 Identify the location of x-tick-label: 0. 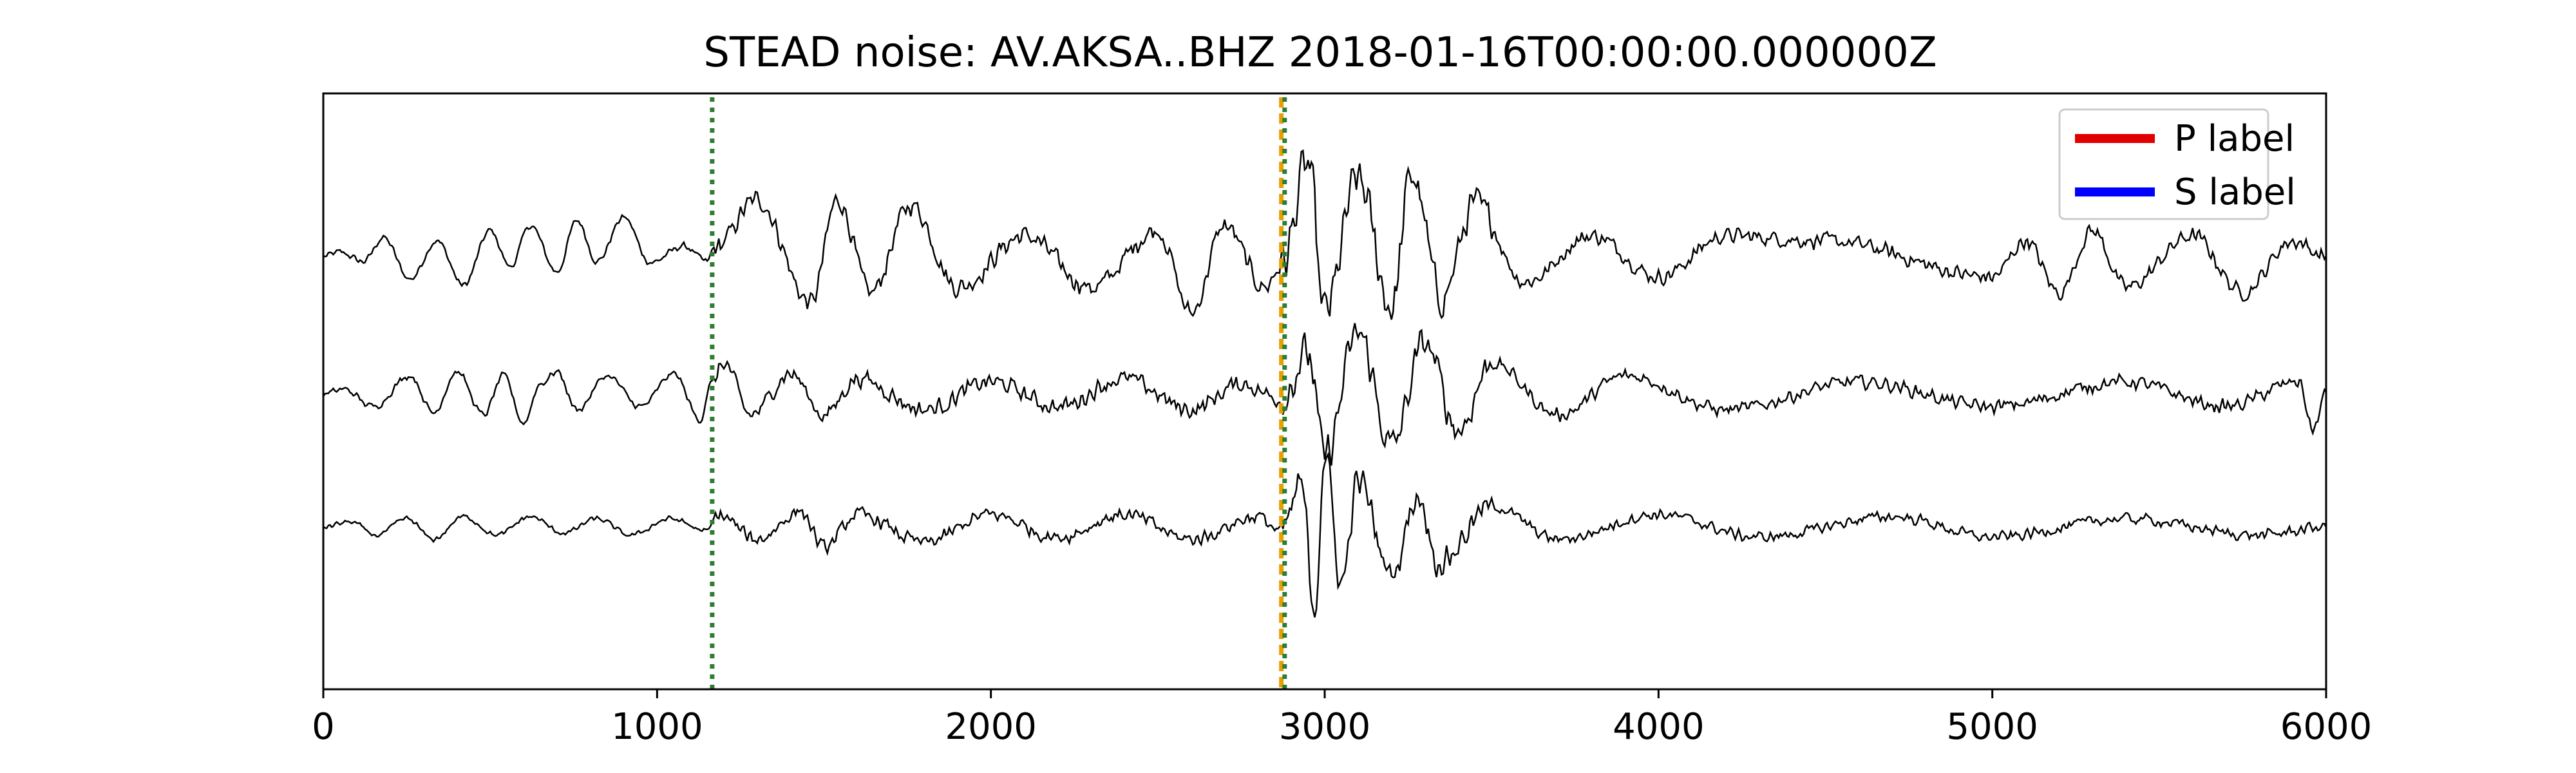
(323, 727).